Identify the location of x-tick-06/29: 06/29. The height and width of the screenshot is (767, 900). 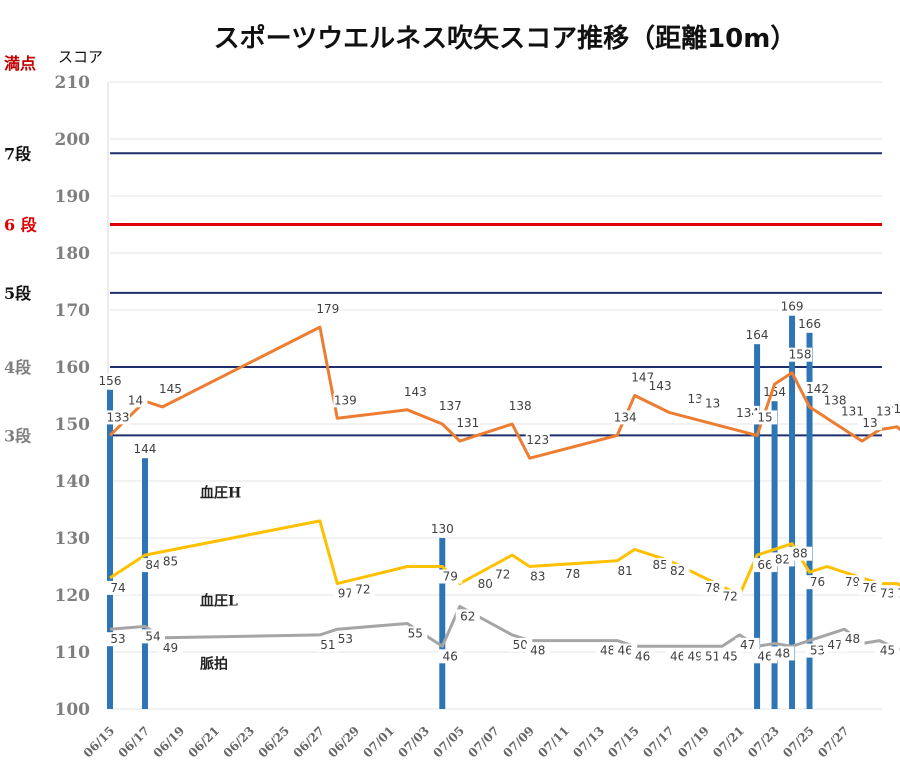
(344, 742).